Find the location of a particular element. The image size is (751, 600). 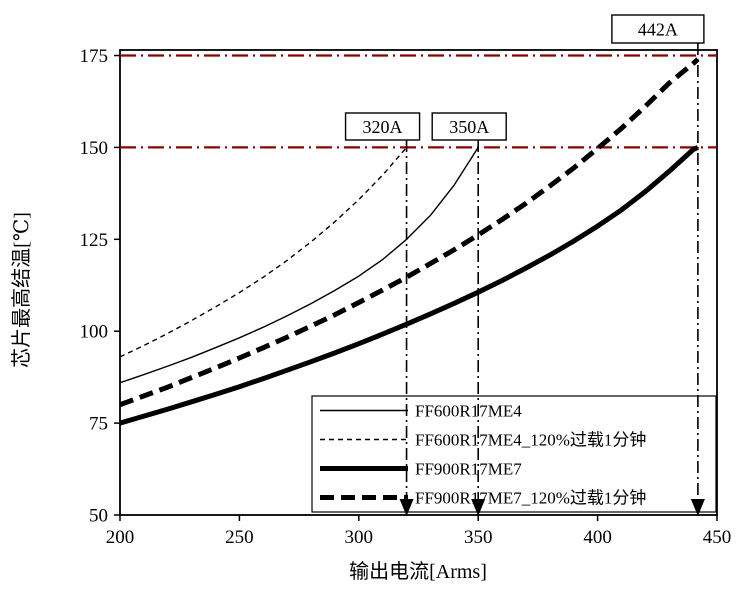

annotation-box-442A is located at coordinates (658, 29).